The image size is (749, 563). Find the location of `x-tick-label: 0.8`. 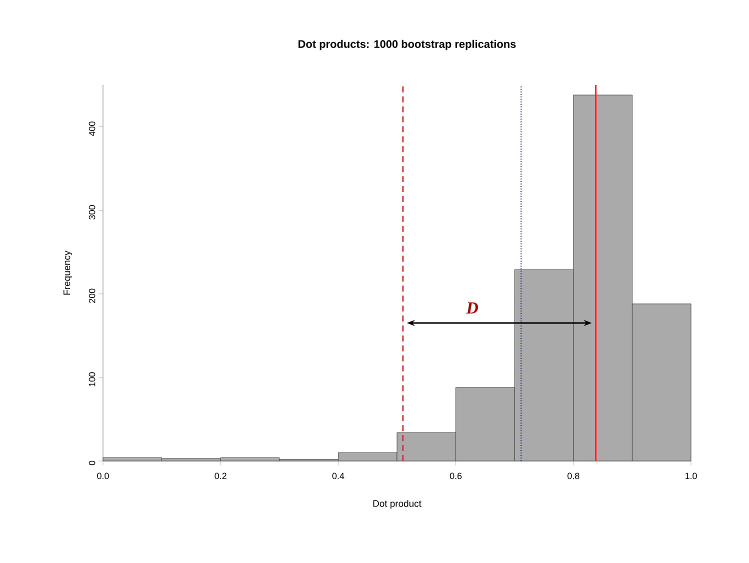

x-tick-label: 0.8 is located at coordinates (574, 476).